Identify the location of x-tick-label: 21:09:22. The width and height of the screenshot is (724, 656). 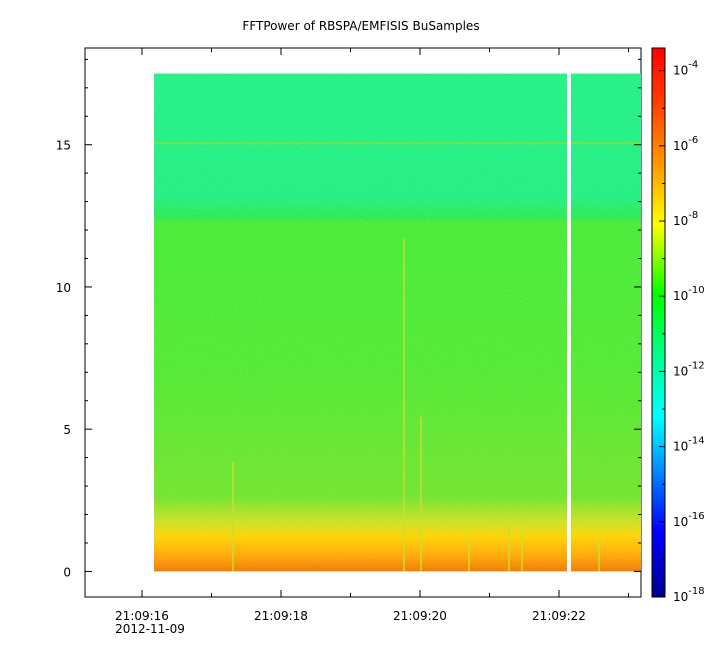
(559, 616).